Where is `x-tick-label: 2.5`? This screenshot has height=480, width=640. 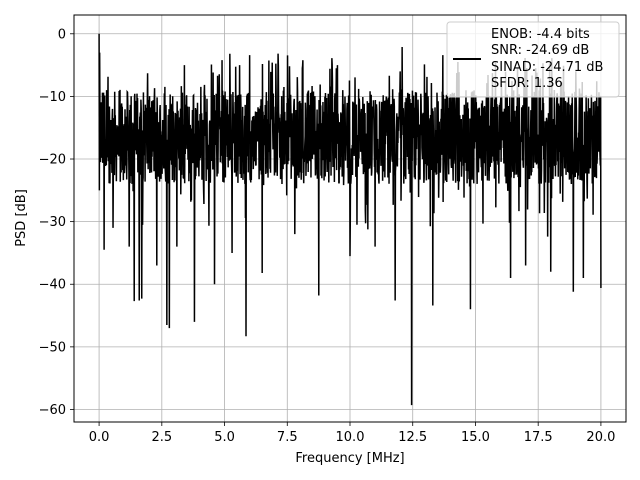
x-tick-label: 2.5 is located at coordinates (161, 437).